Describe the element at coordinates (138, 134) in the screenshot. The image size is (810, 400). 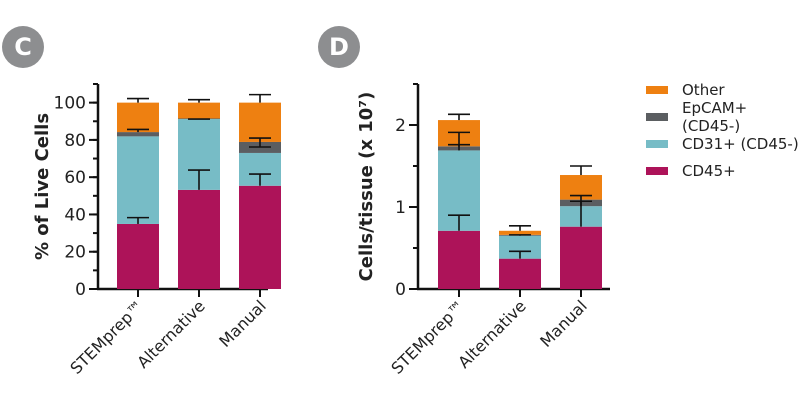
I see `bar-segment-epcam-cd45` at that location.